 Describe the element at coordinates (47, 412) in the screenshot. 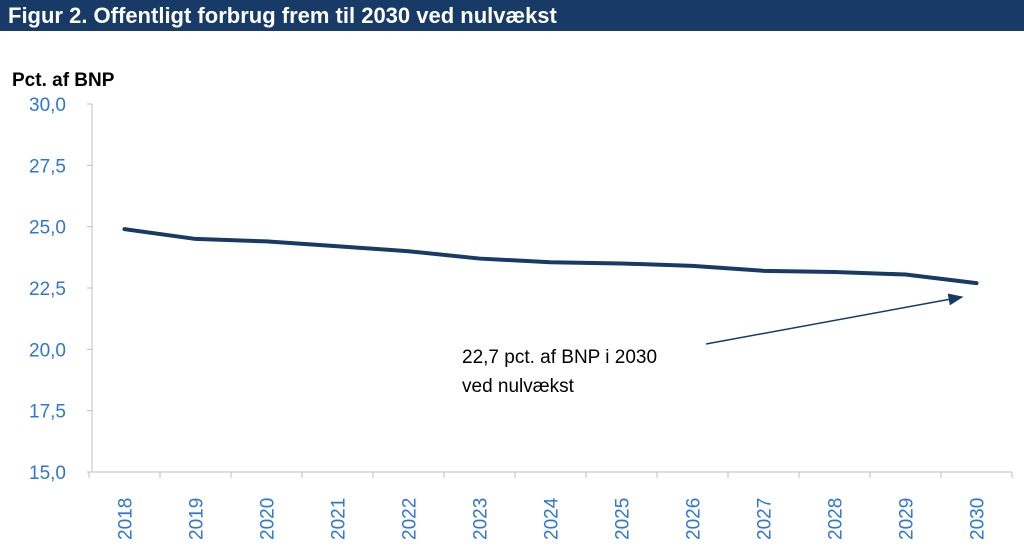

I see `y-tick-label: 17,5` at that location.